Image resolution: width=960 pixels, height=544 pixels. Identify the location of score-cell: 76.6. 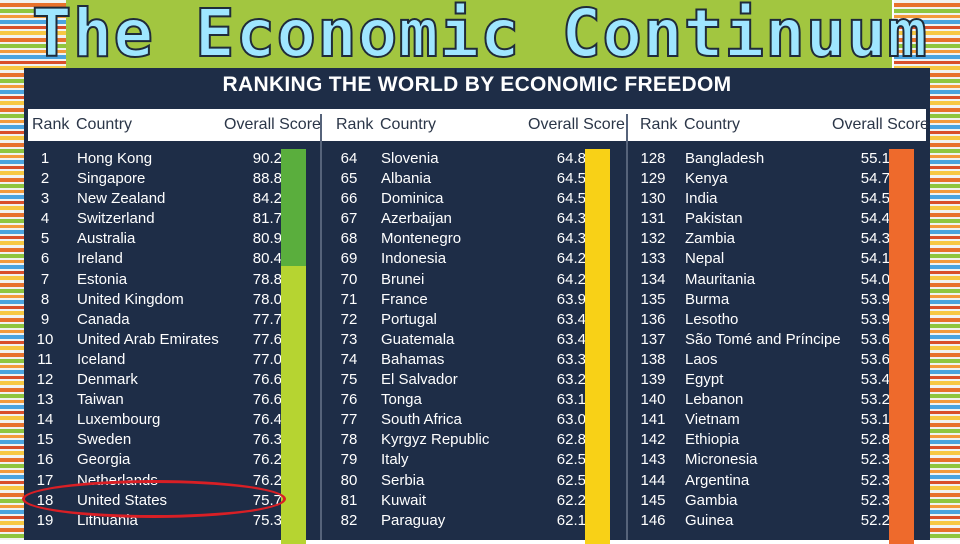
(267, 380).